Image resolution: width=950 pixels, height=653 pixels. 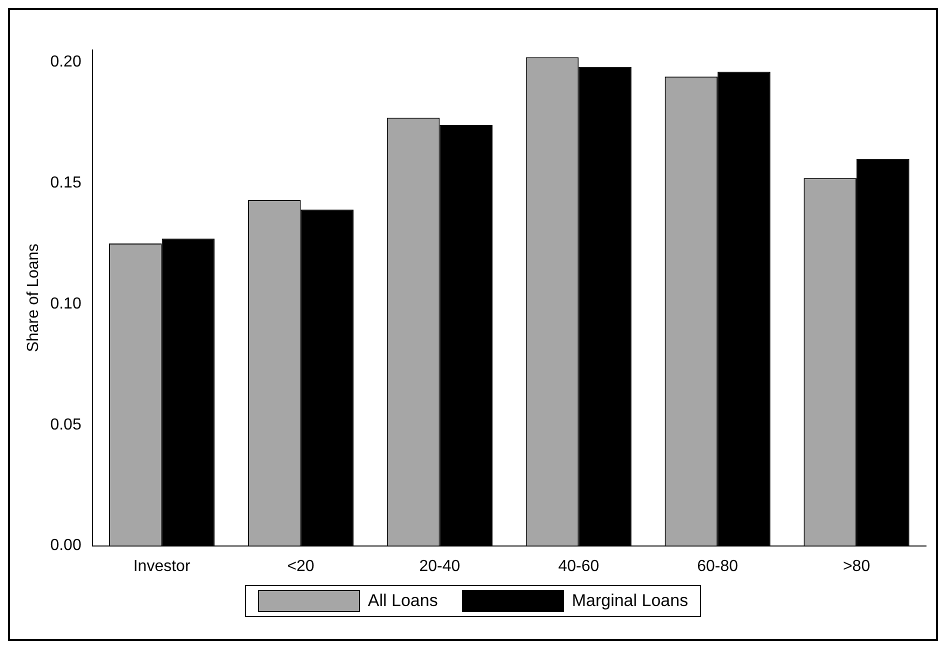 I want to click on text: All Loans, so click(x=403, y=601).